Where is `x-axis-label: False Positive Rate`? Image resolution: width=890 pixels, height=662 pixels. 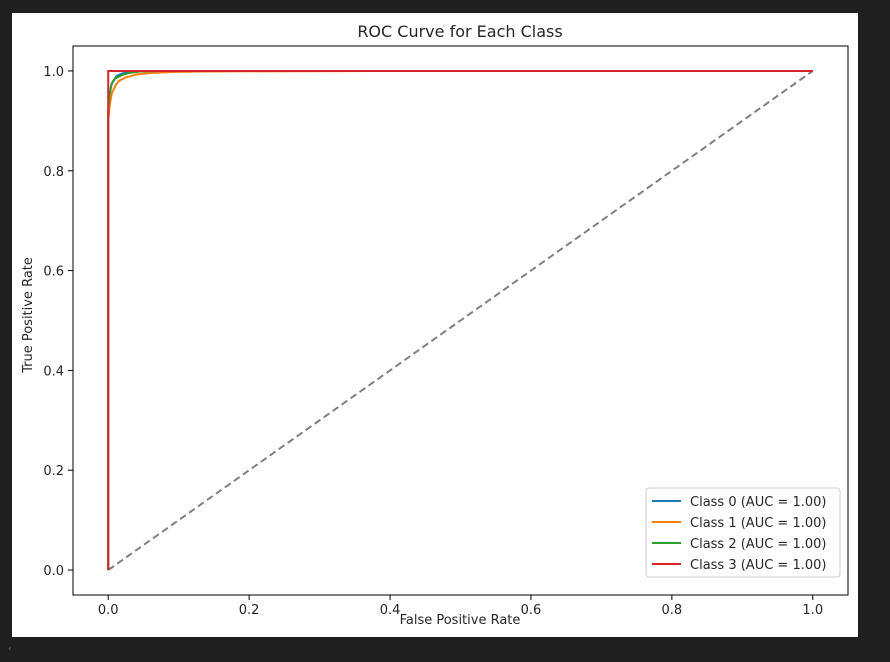
x-axis-label: False Positive Rate is located at coordinates (460, 620).